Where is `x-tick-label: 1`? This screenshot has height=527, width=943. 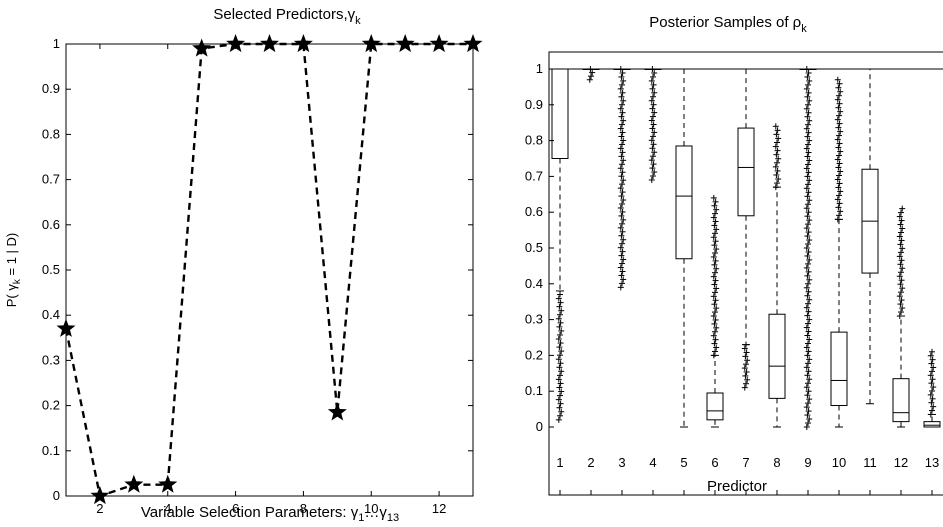
x-tick-label: 1 is located at coordinates (559, 462).